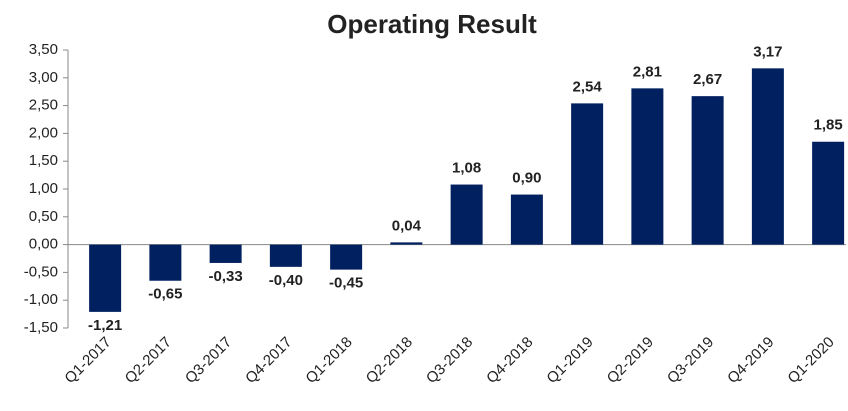 The width and height of the screenshot is (848, 411). Describe the element at coordinates (630, 360) in the screenshot. I see `x-tick-label: Q2-2019` at that location.